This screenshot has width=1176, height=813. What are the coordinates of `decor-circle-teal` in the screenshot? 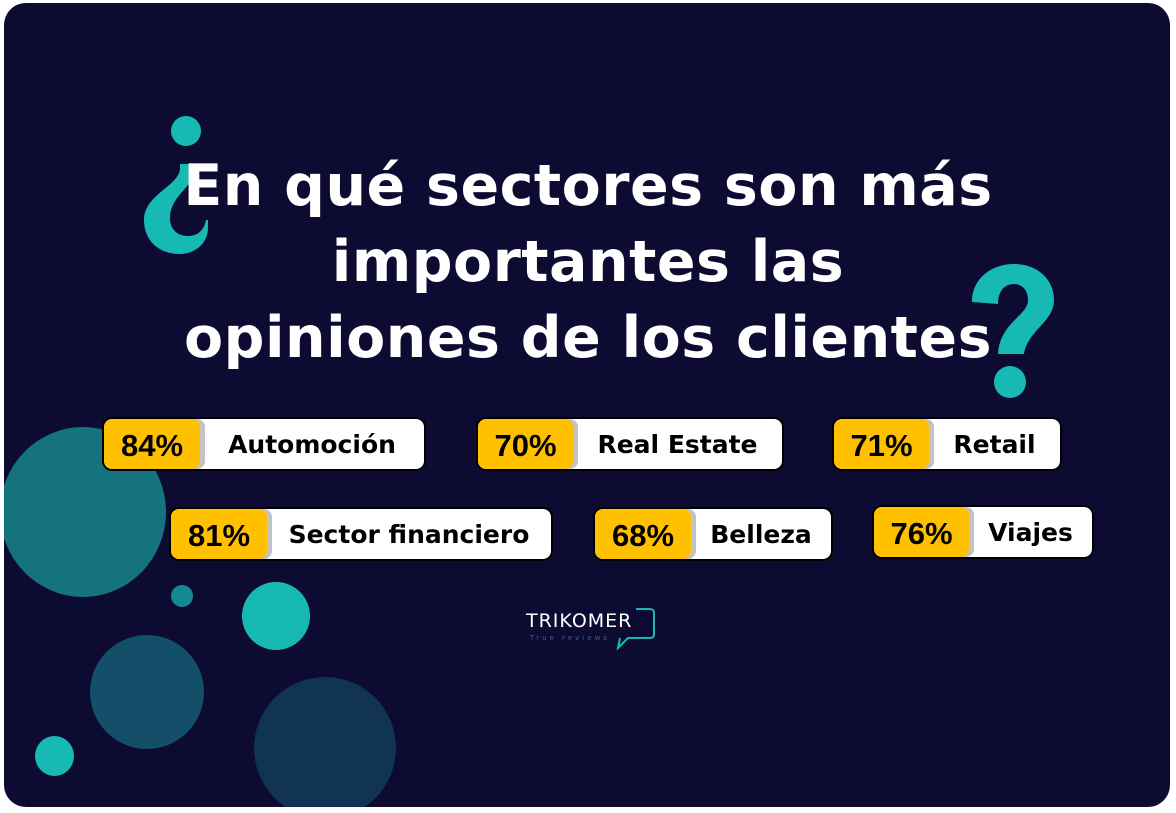 It's located at (276, 616).